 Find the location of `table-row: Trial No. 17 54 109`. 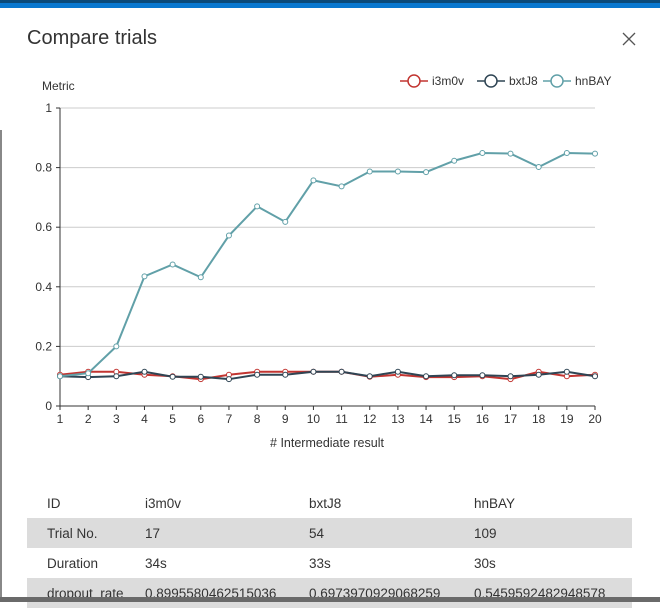

table-row: Trial No. 17 54 109 is located at coordinates (329, 533).